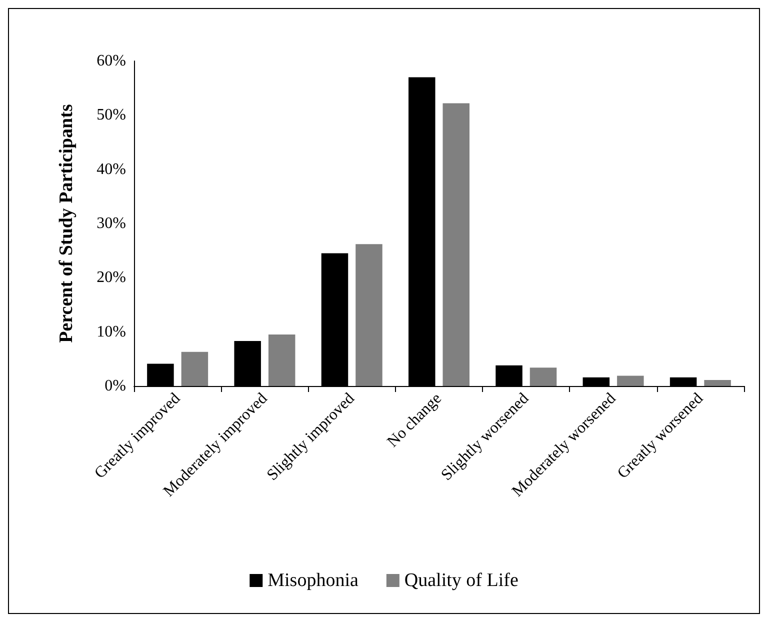 Image resolution: width=770 pixels, height=624 pixels. Describe the element at coordinates (111, 115) in the screenshot. I see `y-tick-label: 50%` at that location.